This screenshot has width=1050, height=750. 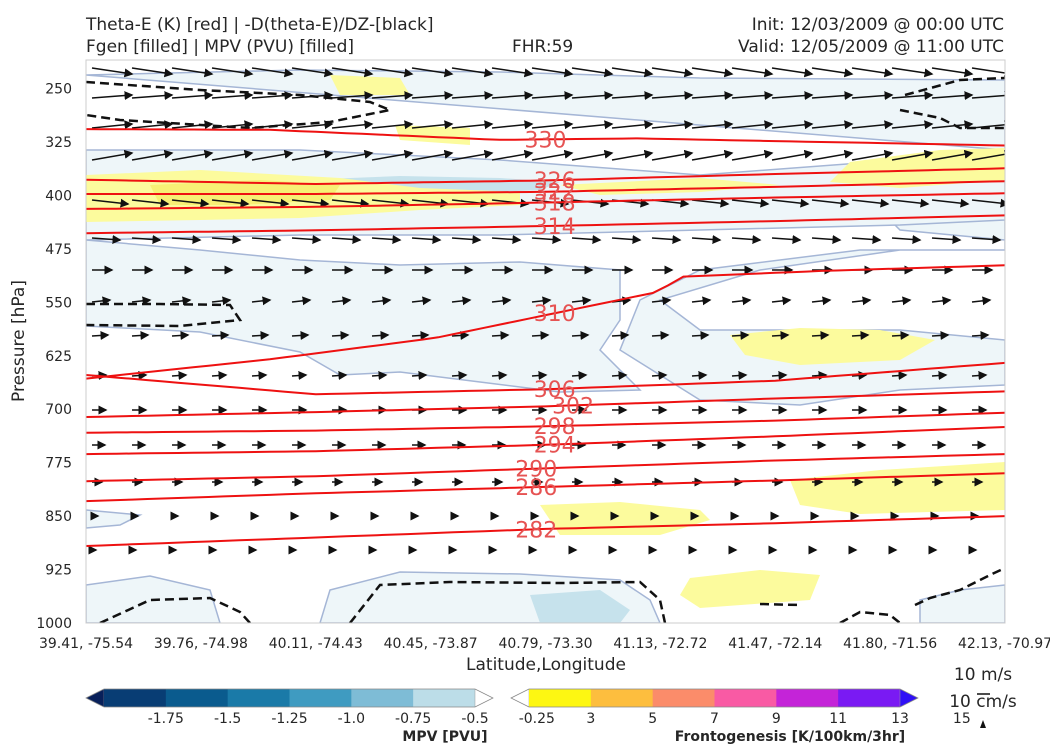 I want to click on y-tick-label: 775, so click(x=58, y=464).